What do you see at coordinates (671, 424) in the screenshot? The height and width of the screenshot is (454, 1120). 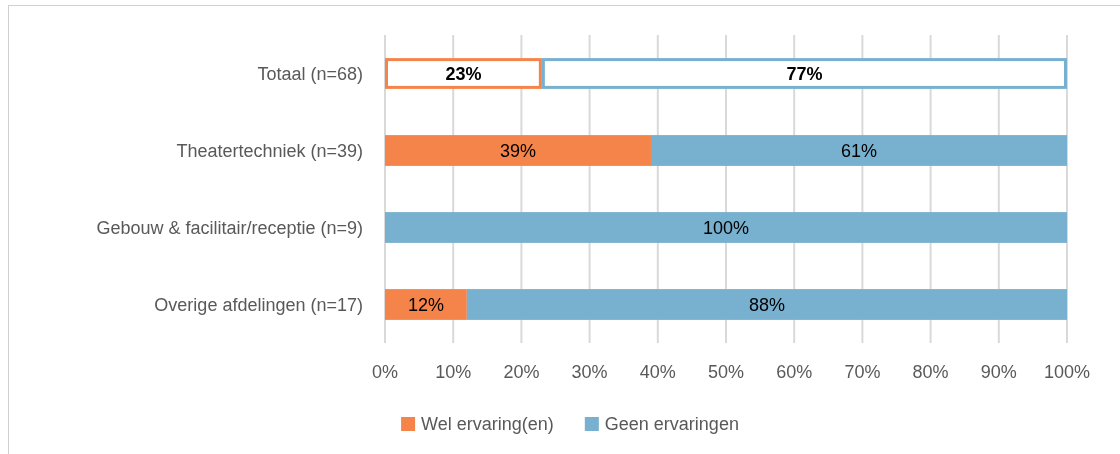 I see `legend-label: Geen ervaringen` at bounding box center [671, 424].